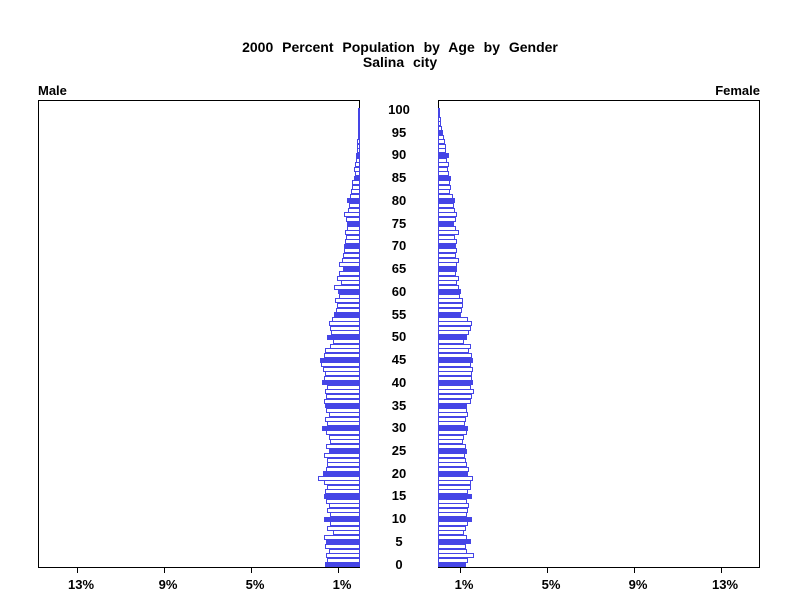 This screenshot has height=600, width=800. What do you see at coordinates (357, 169) in the screenshot?
I see `male-age-87-bar` at bounding box center [357, 169].